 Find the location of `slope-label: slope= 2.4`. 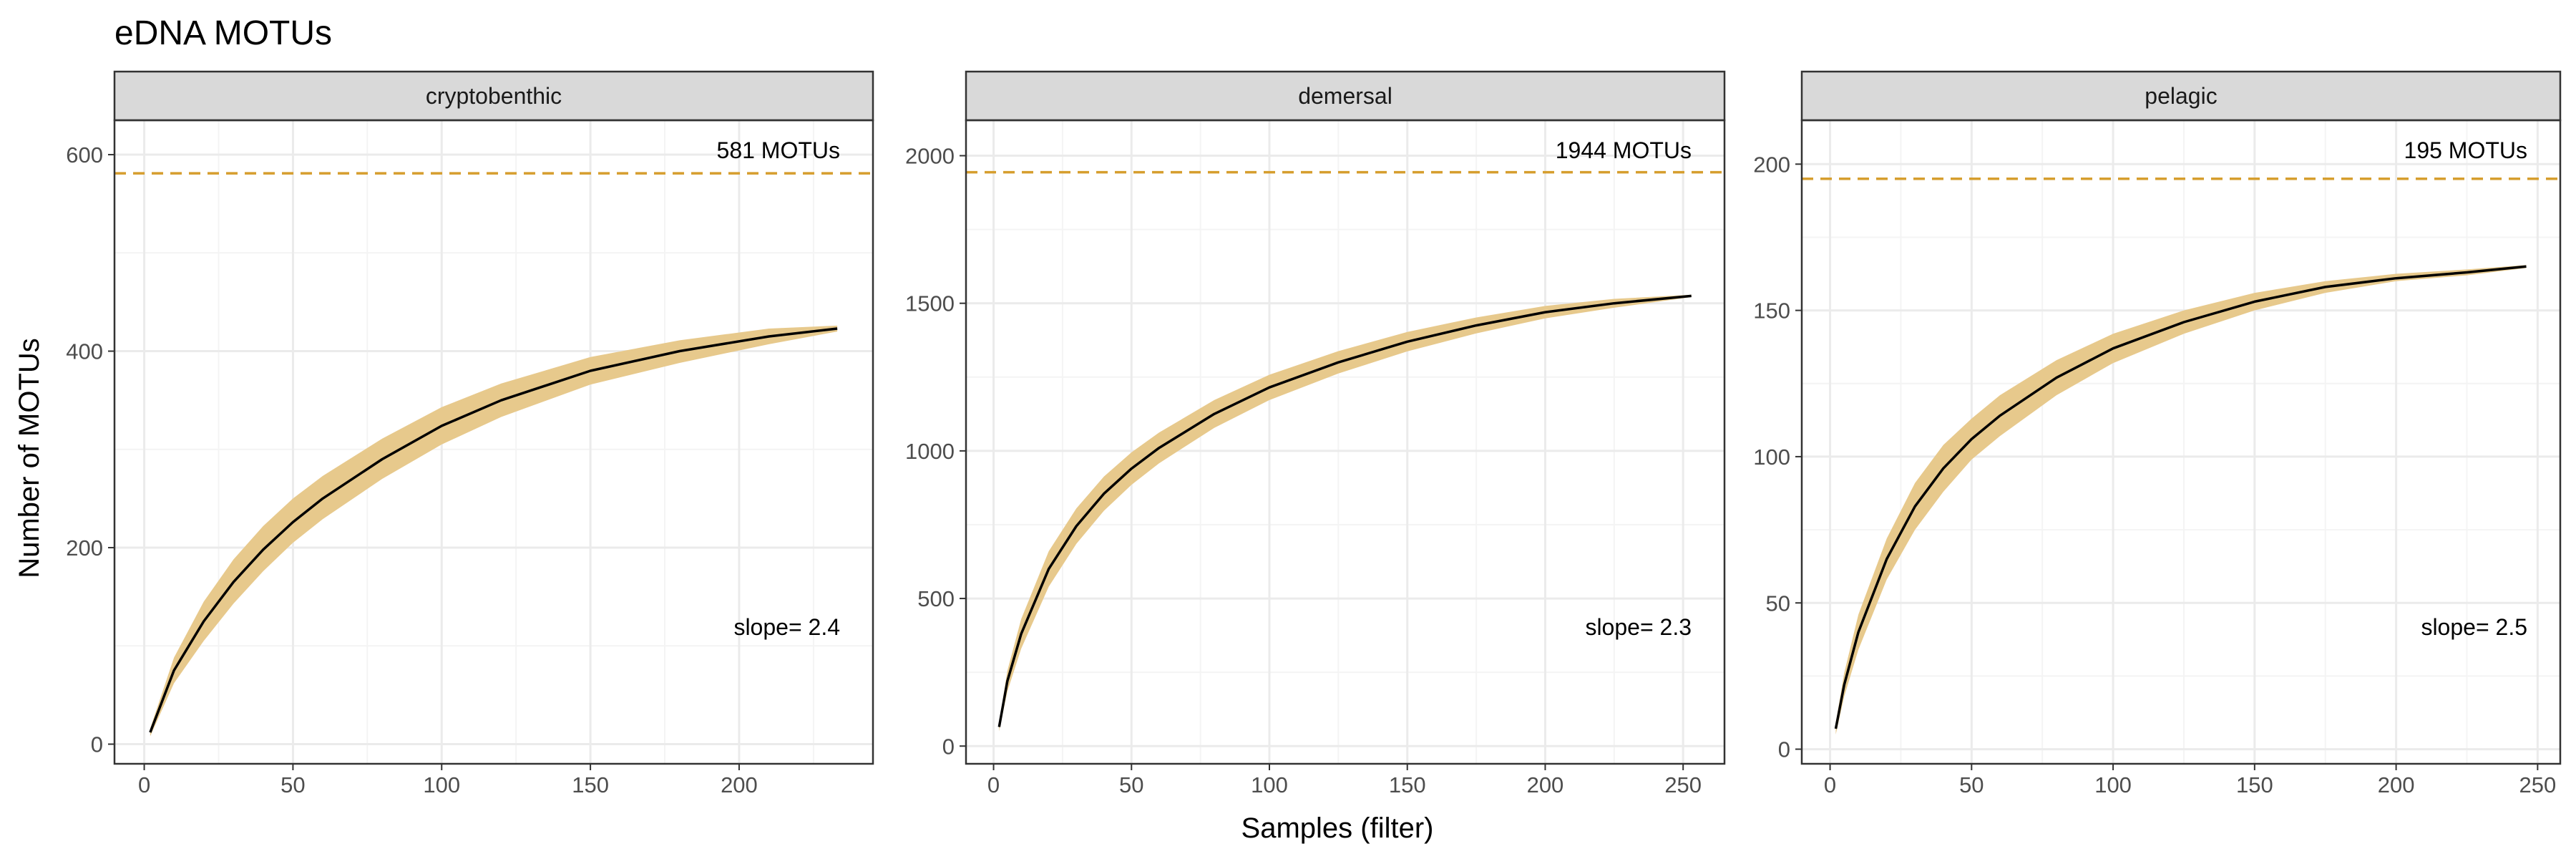

slope-label: slope= 2.4 is located at coordinates (786, 627).